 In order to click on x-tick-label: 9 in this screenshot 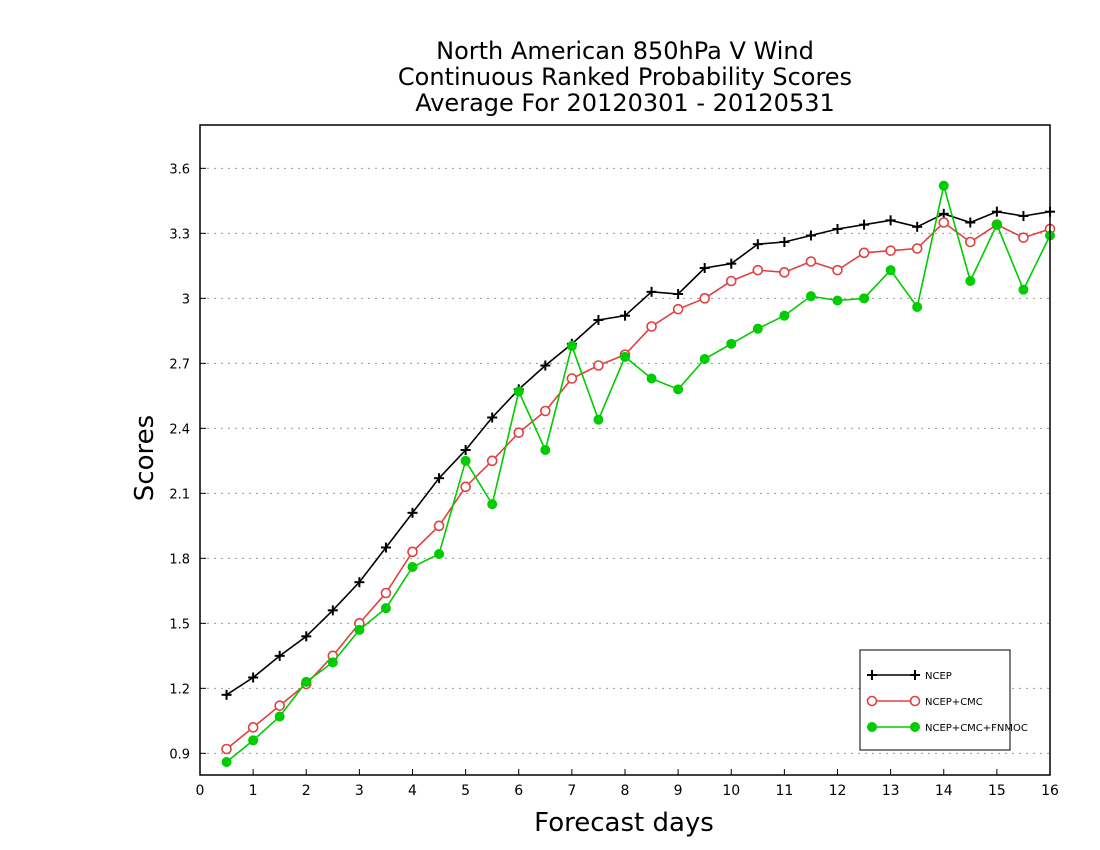, I will do `click(678, 791)`.